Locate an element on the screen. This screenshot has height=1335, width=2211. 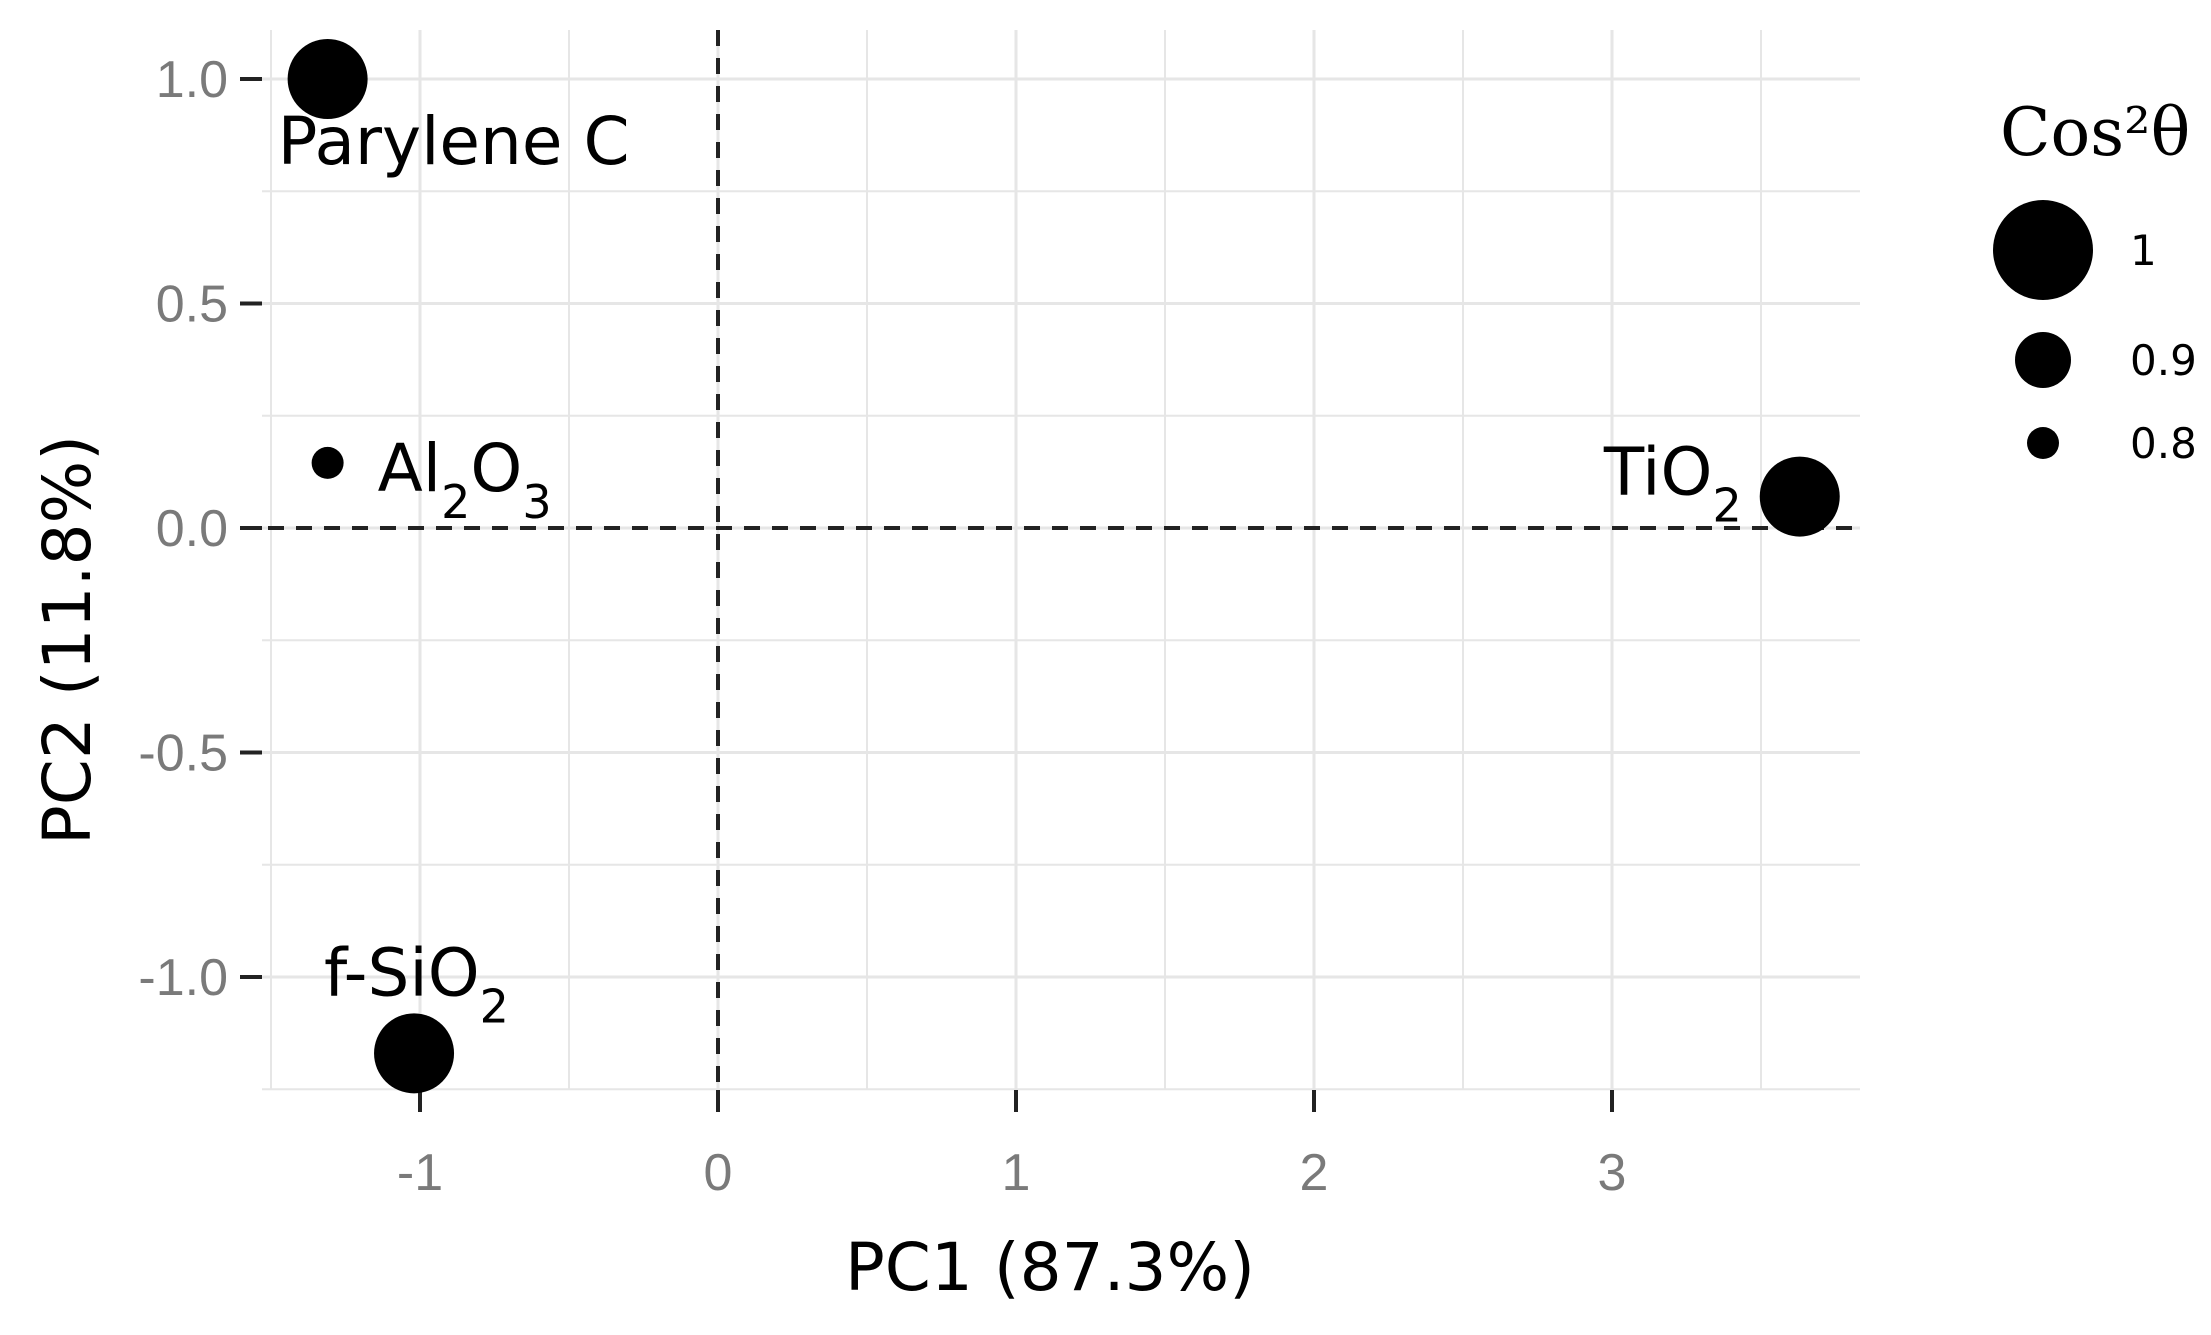
point-label: TiO2 is located at coordinates (1672, 483).